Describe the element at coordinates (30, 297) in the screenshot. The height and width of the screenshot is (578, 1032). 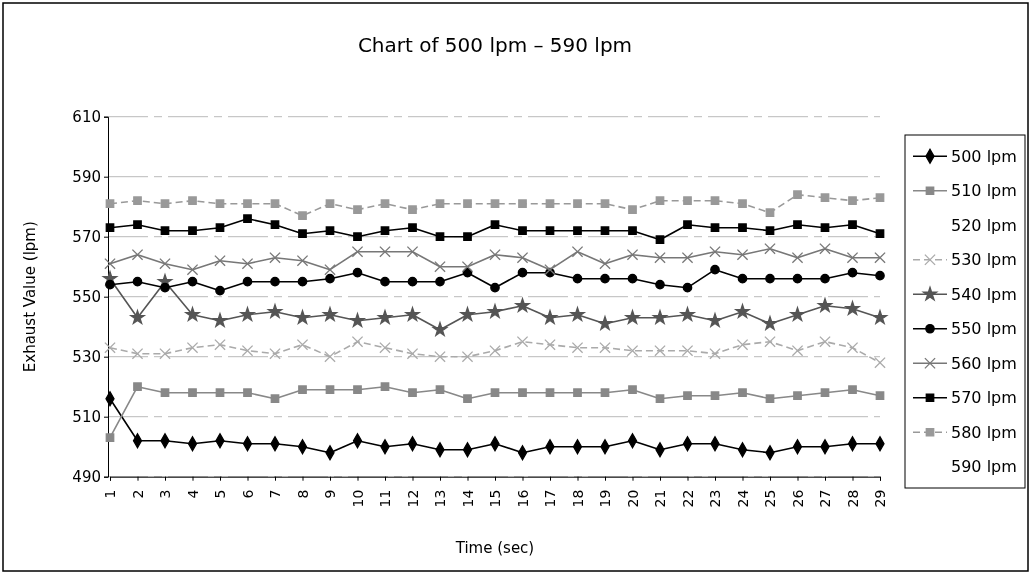
I see `y-axis-title: Exhaust Value (lpm)` at that location.